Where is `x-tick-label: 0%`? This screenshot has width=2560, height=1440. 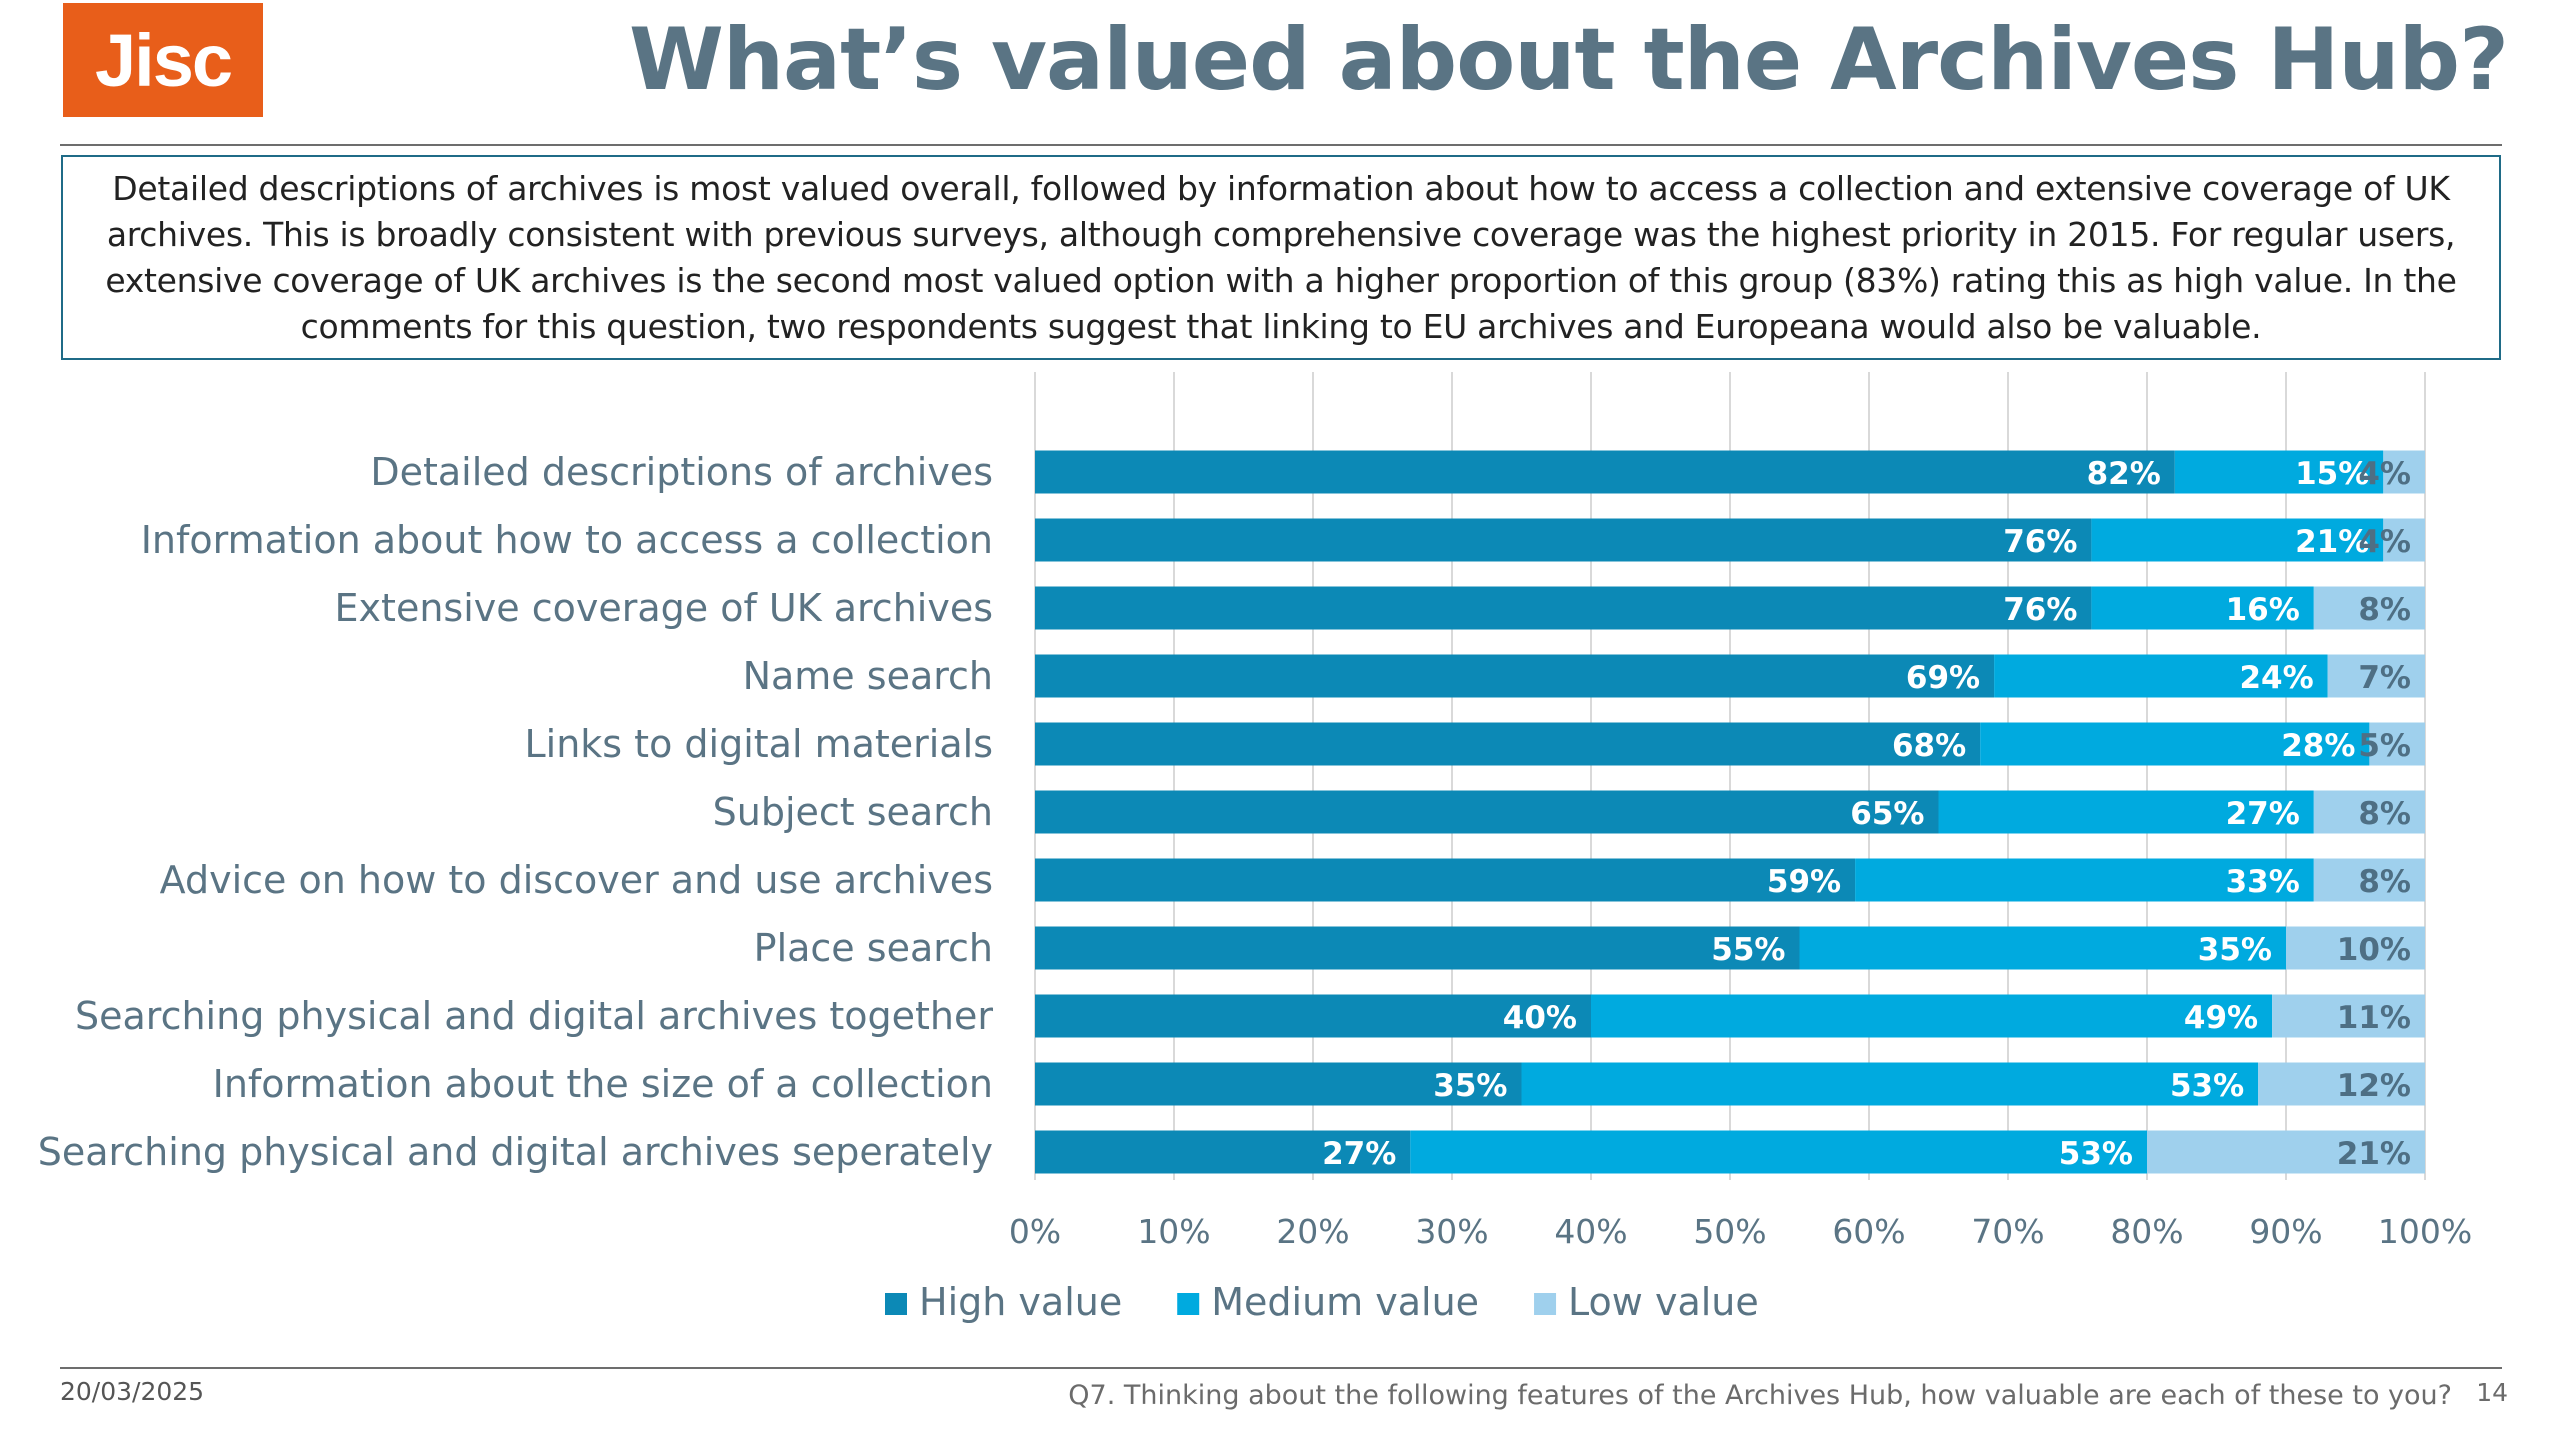 x-tick-label: 0% is located at coordinates (1035, 1231).